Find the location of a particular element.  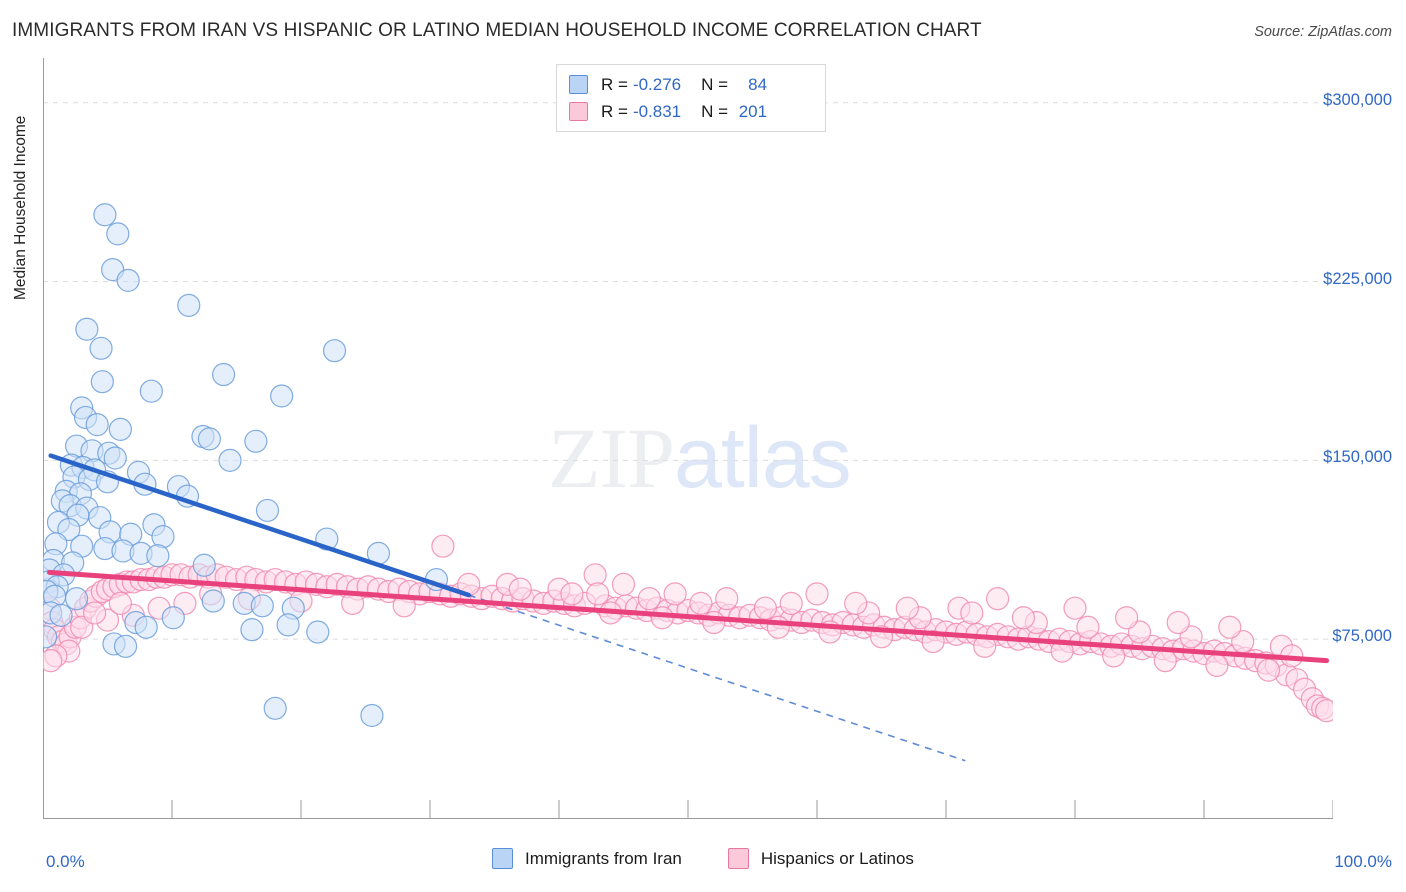

x-axis-min-label: 0.0% is located at coordinates (65, 861).